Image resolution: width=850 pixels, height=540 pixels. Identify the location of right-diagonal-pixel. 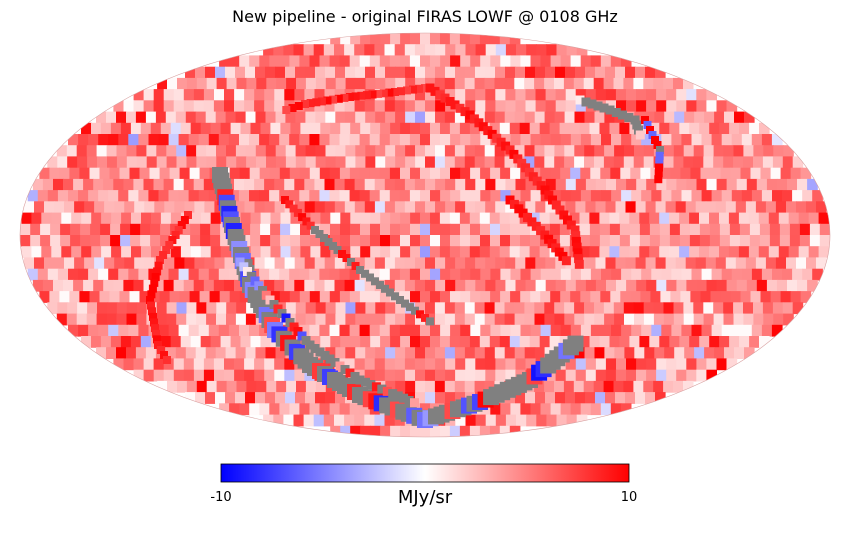
(455, 105).